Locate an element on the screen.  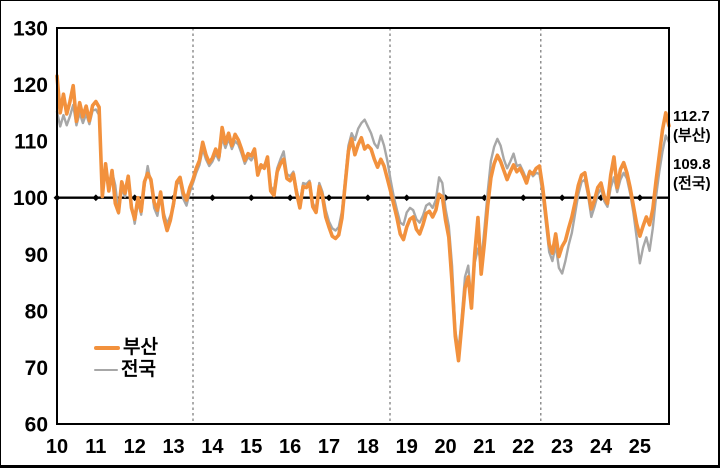
svg-text: 12 is located at coordinates (135, 447).